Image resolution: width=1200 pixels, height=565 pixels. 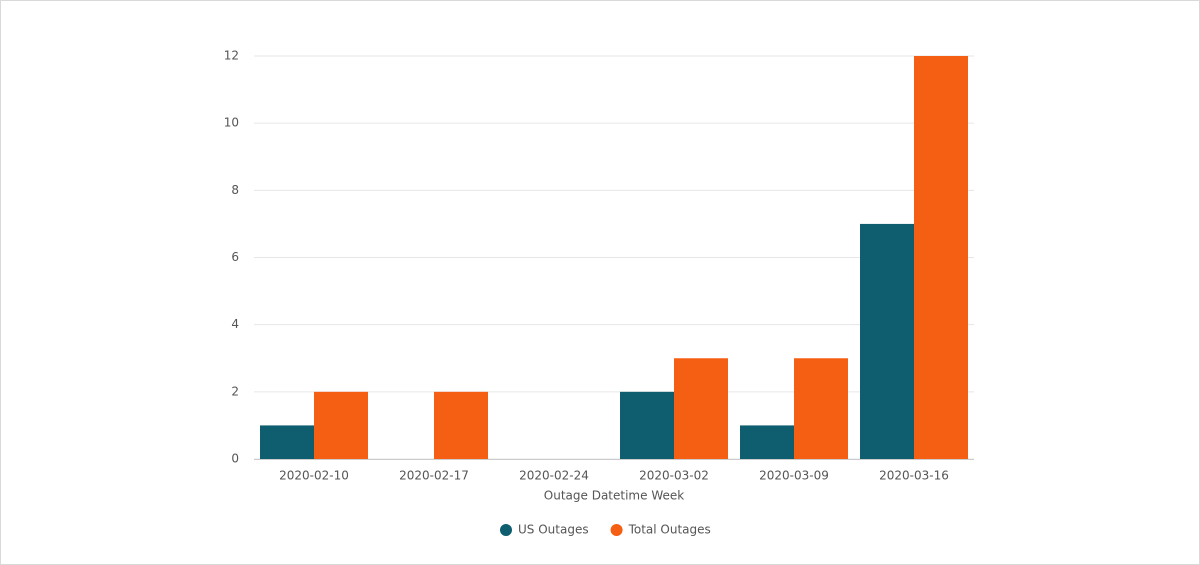 What do you see at coordinates (669, 530) in the screenshot?
I see `legend-label: Total Outages` at bounding box center [669, 530].